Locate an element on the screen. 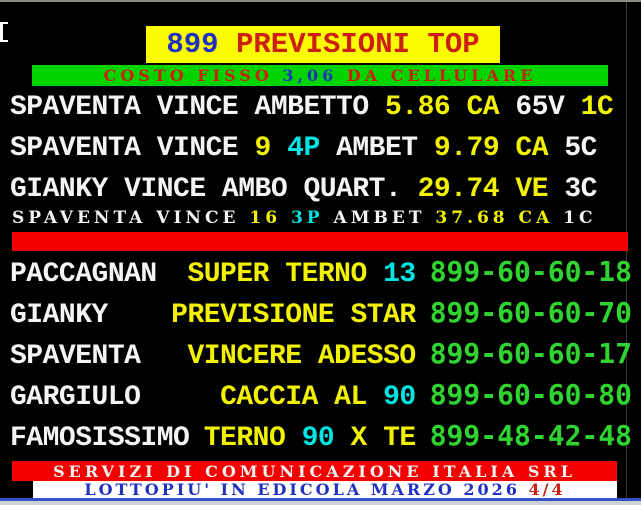  service-name: SPAVENTA is located at coordinates (75, 356).